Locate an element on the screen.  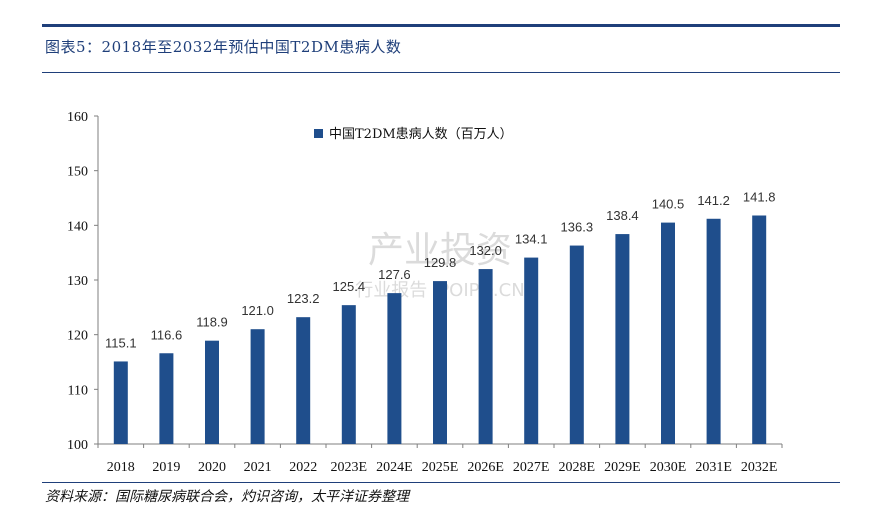
y-tick-label: 110 is located at coordinates (78, 390).